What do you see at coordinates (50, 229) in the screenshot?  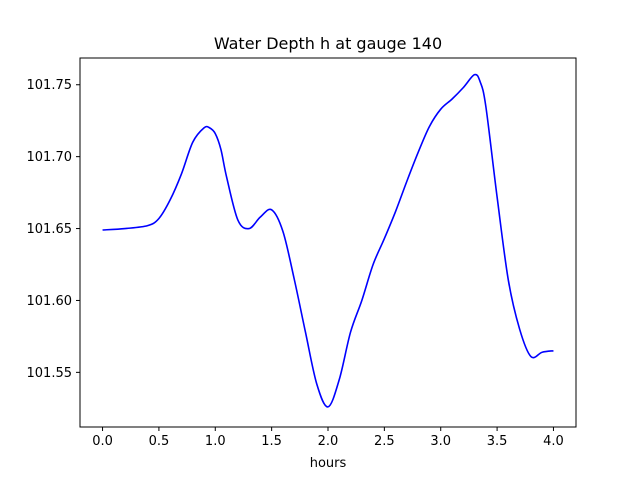 I see `y-tick-label: 101.65` at bounding box center [50, 229].